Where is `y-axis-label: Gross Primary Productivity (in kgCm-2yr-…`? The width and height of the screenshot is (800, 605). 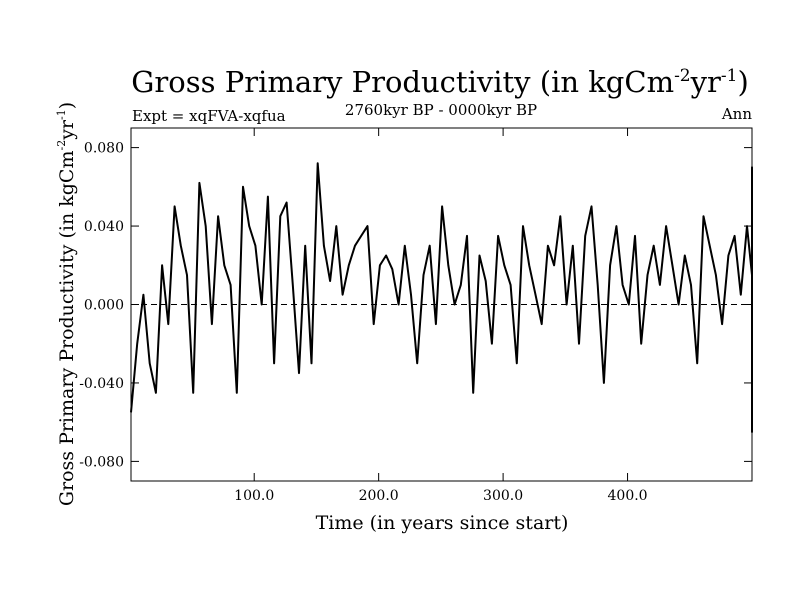
y-axis-label: Gross Primary Productivity (in kgCm-2yr-… is located at coordinates (66, 304).